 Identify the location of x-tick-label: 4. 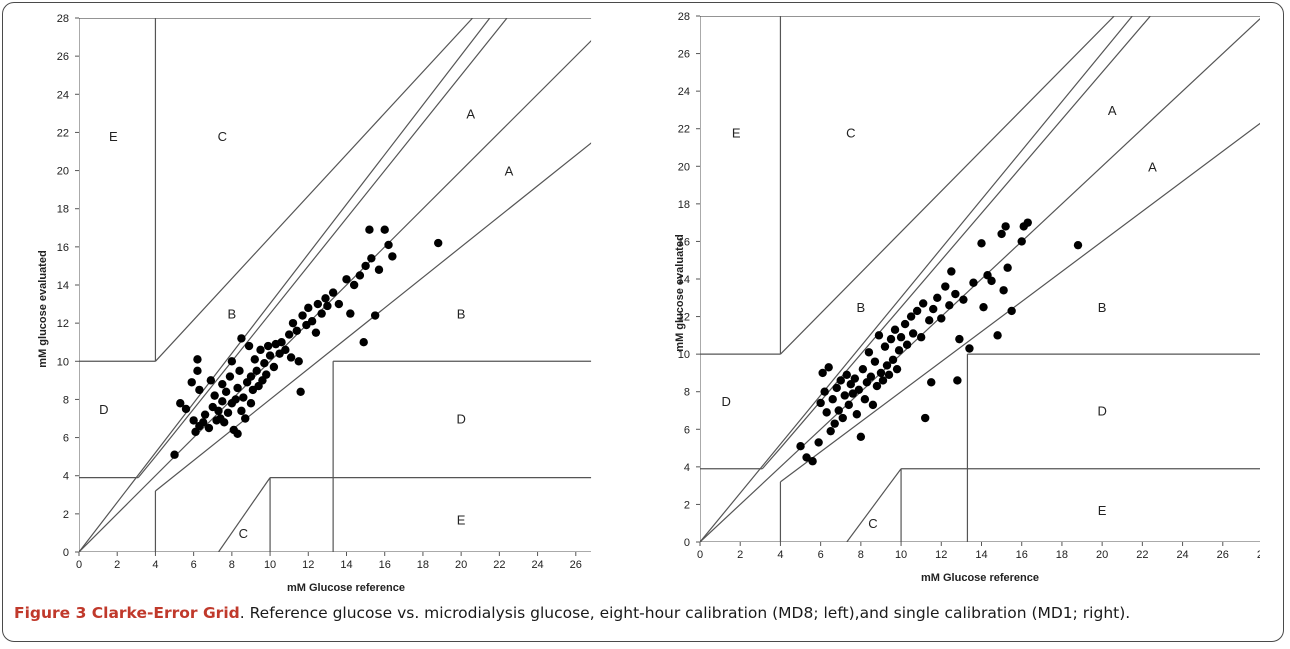
(780, 555).